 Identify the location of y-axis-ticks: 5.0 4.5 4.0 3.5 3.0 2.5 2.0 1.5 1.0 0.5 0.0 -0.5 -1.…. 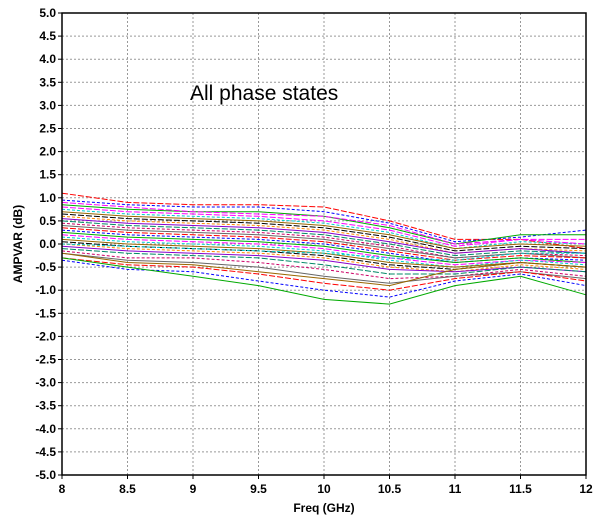
(48, 244).